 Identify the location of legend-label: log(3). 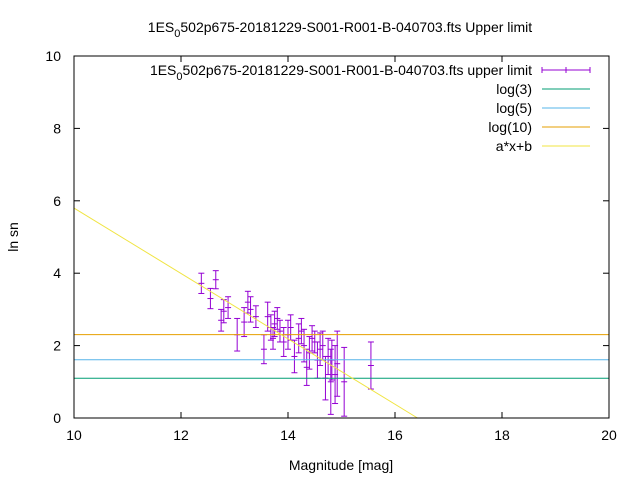
(514, 89).